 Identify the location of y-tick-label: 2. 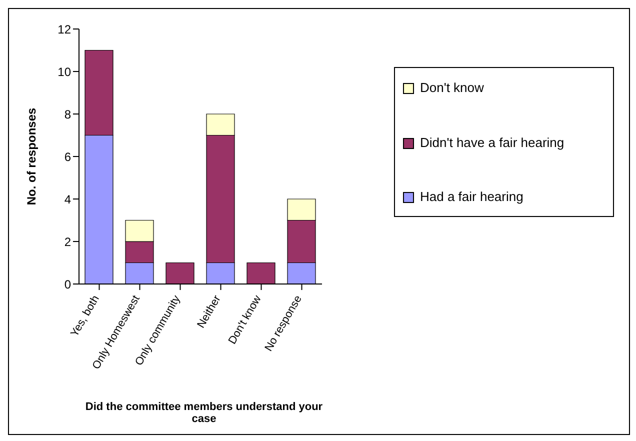
(68, 241).